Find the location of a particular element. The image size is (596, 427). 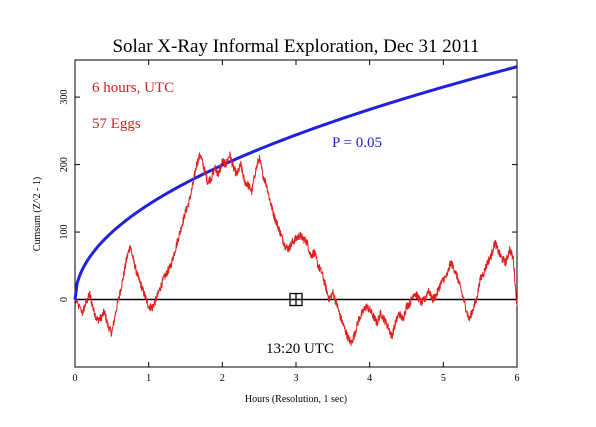

x-tick-label: 6 is located at coordinates (517, 378).